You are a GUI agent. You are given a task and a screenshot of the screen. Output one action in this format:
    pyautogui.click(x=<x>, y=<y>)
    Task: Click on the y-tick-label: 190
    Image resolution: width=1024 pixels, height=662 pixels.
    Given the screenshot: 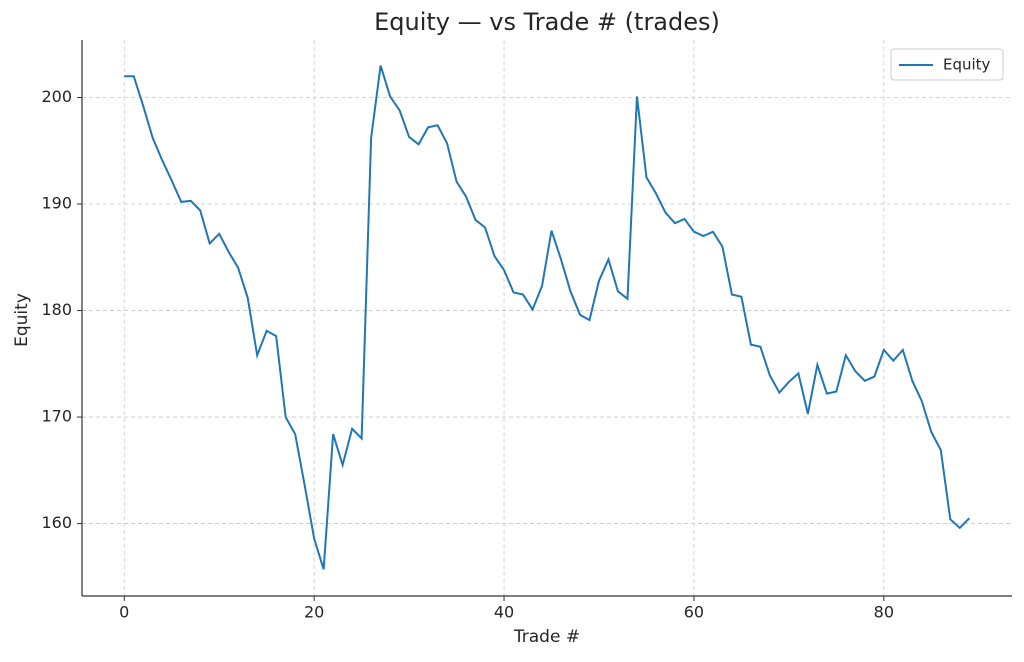 What is the action you would take?
    pyautogui.click(x=56, y=203)
    